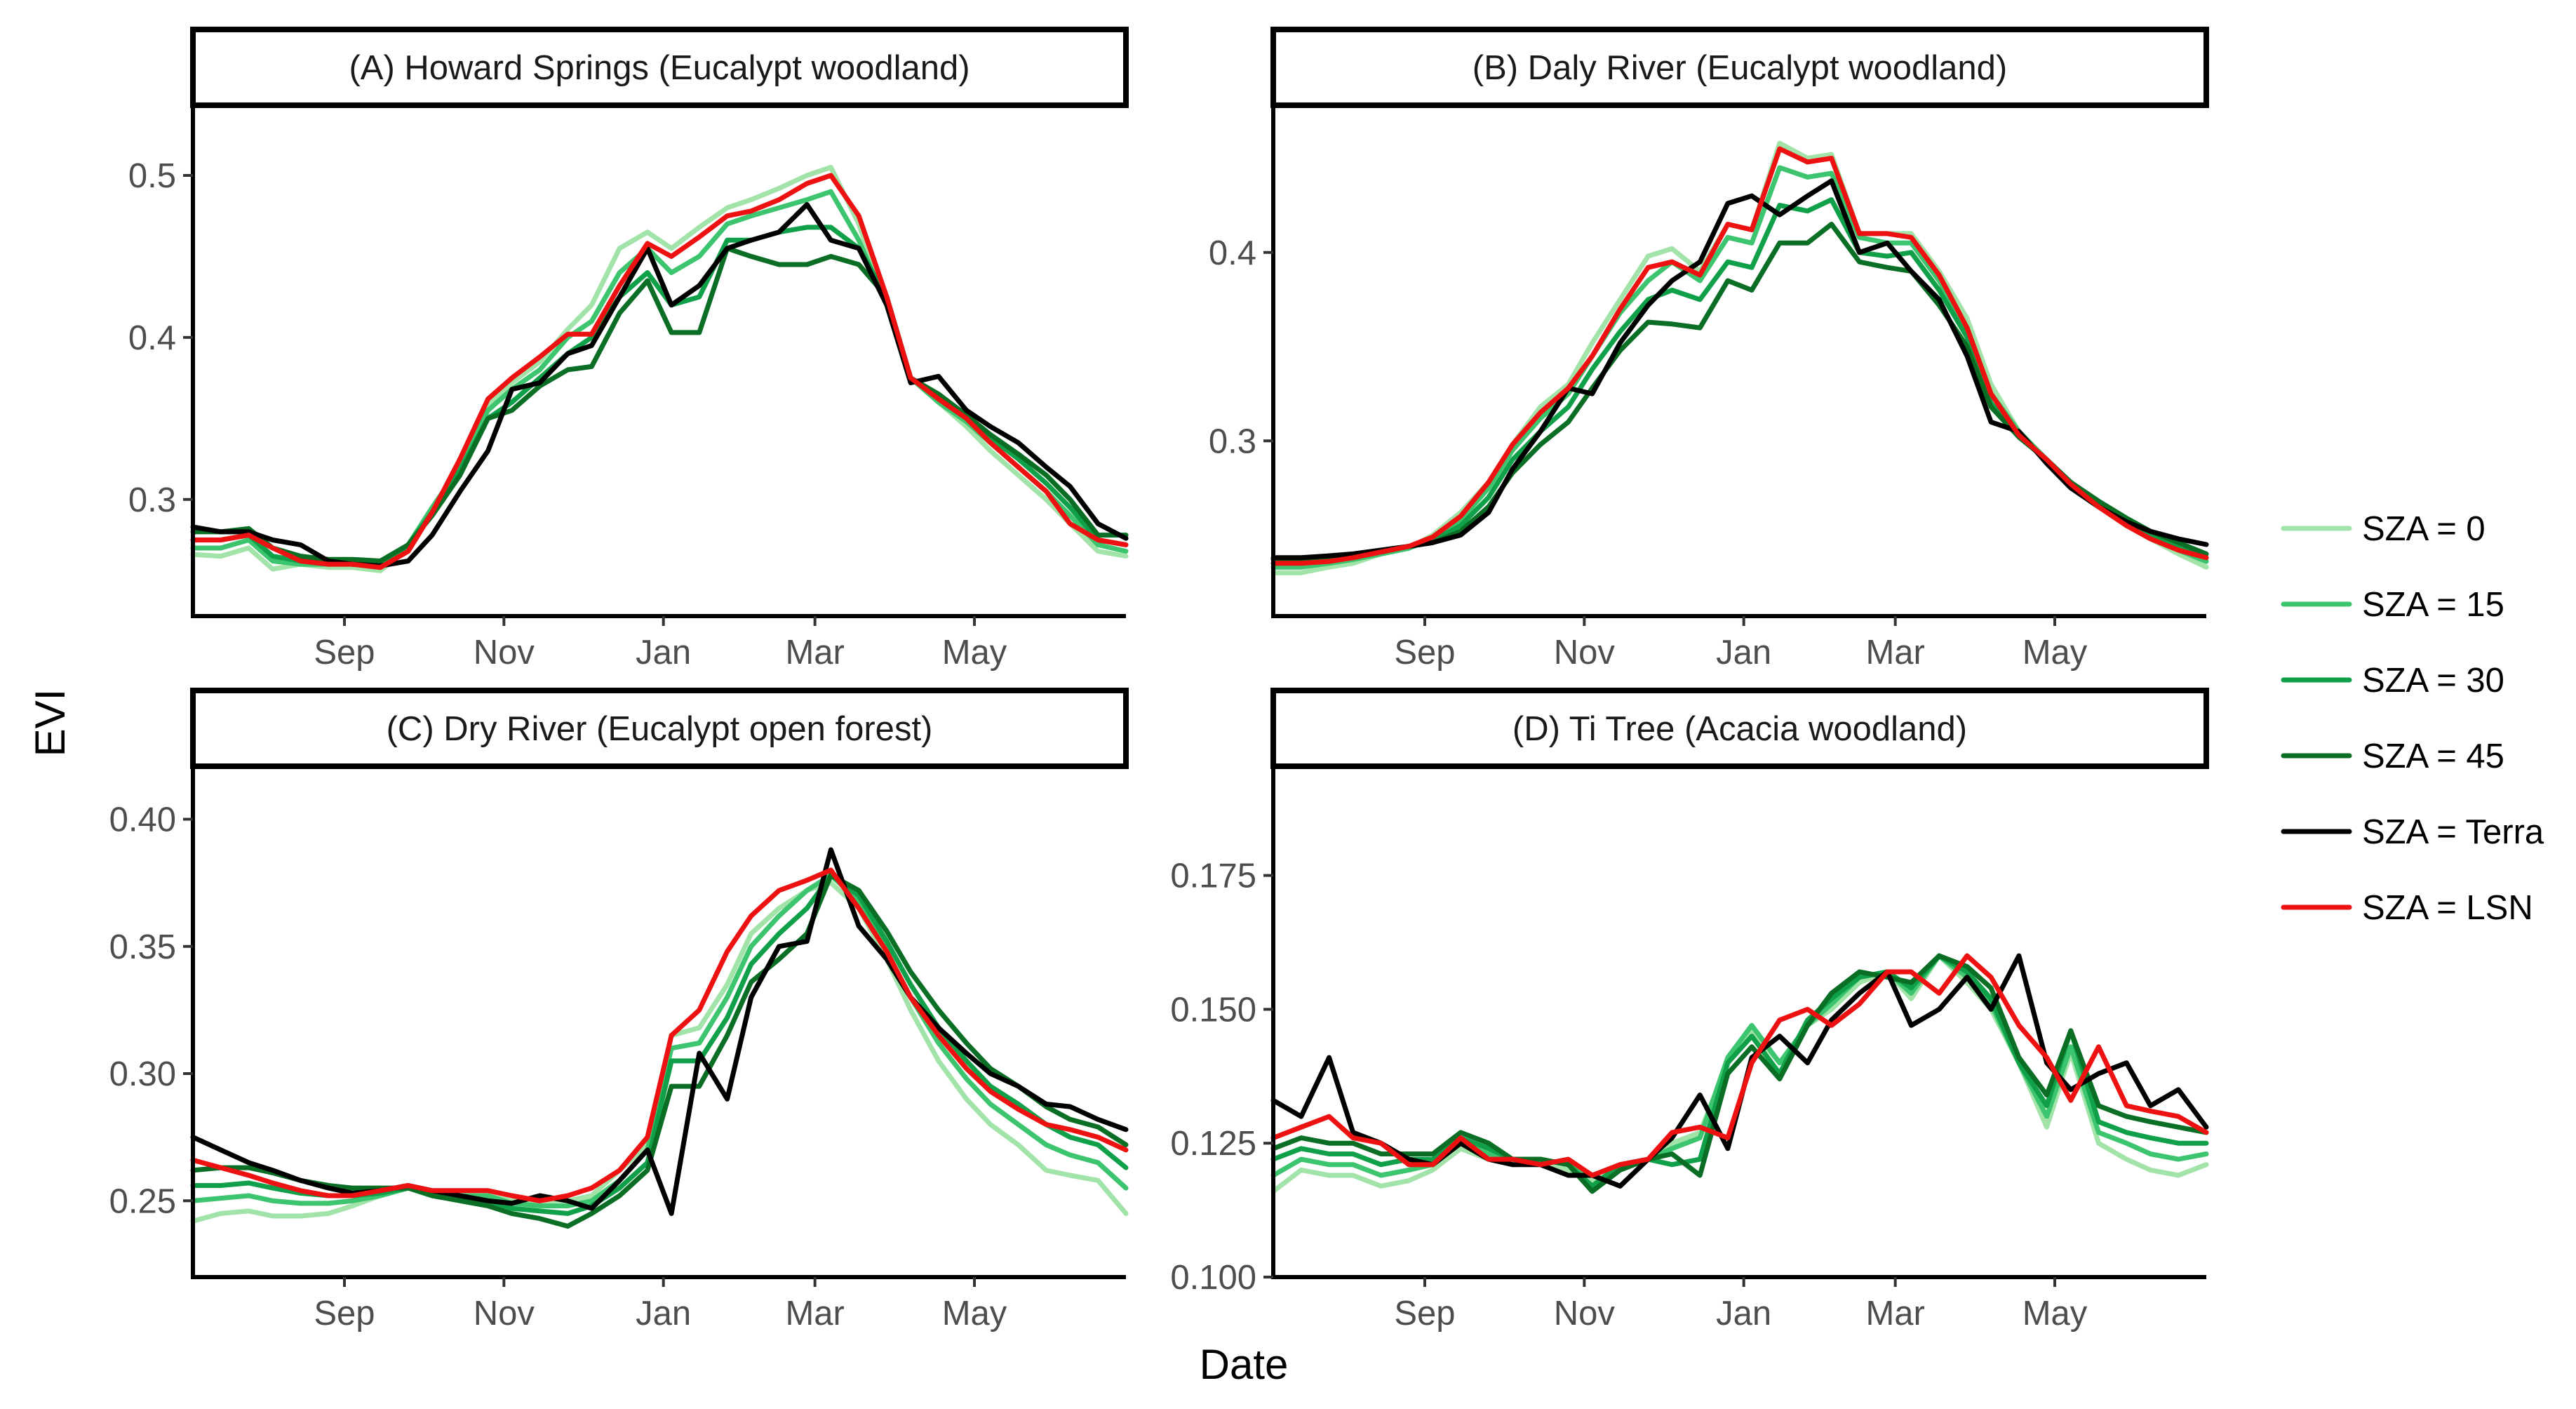 This screenshot has height=1409, width=2576. I want to click on panel-title: (A) Howard Springs (Eucalypt woodland), so click(659, 68).